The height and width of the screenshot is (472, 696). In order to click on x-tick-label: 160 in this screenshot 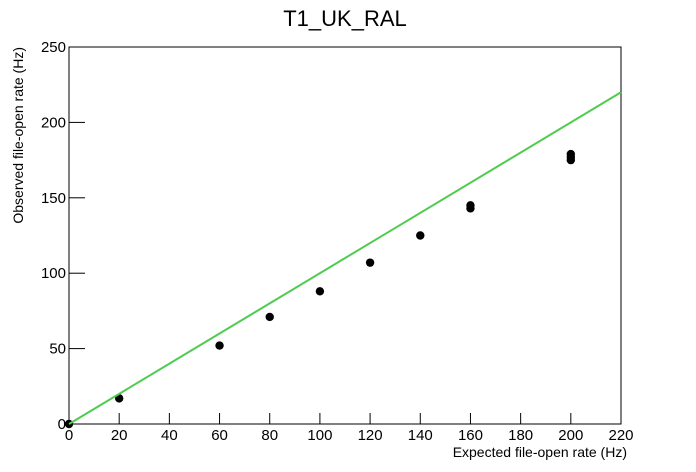, I will do `click(470, 435)`.